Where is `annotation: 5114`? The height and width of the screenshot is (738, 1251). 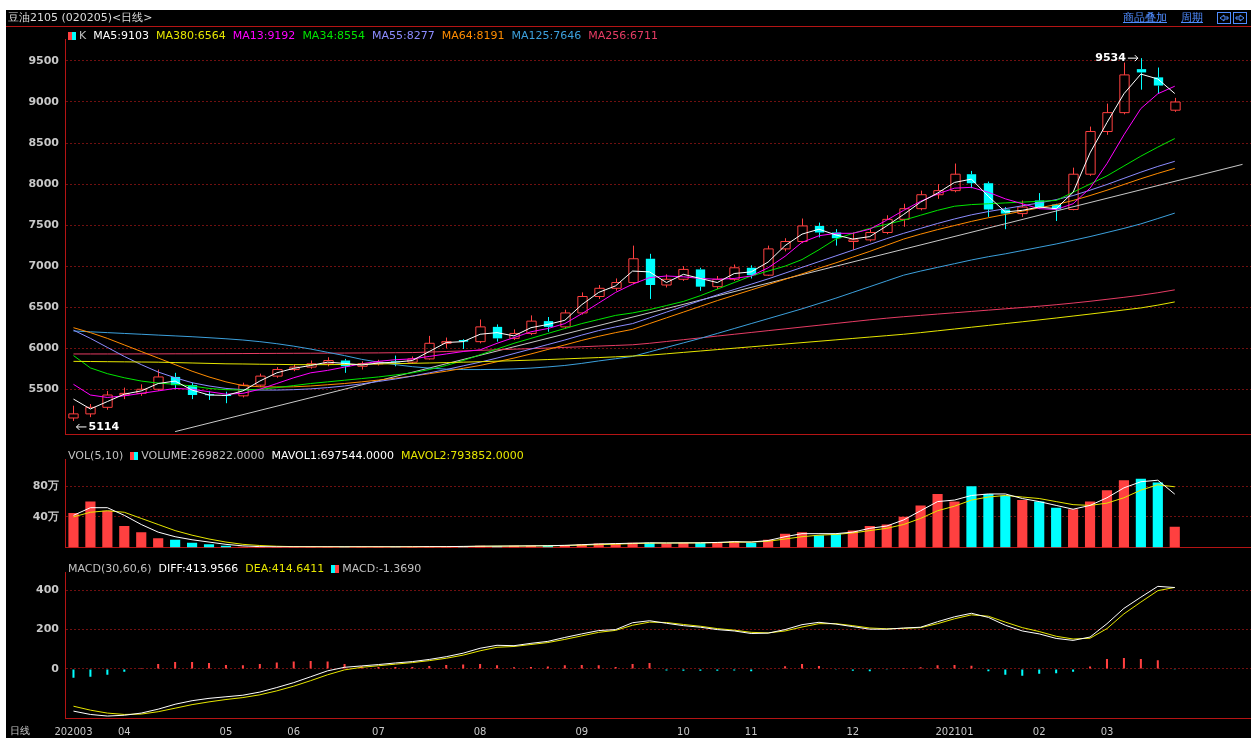 annotation: 5114 is located at coordinates (104, 426).